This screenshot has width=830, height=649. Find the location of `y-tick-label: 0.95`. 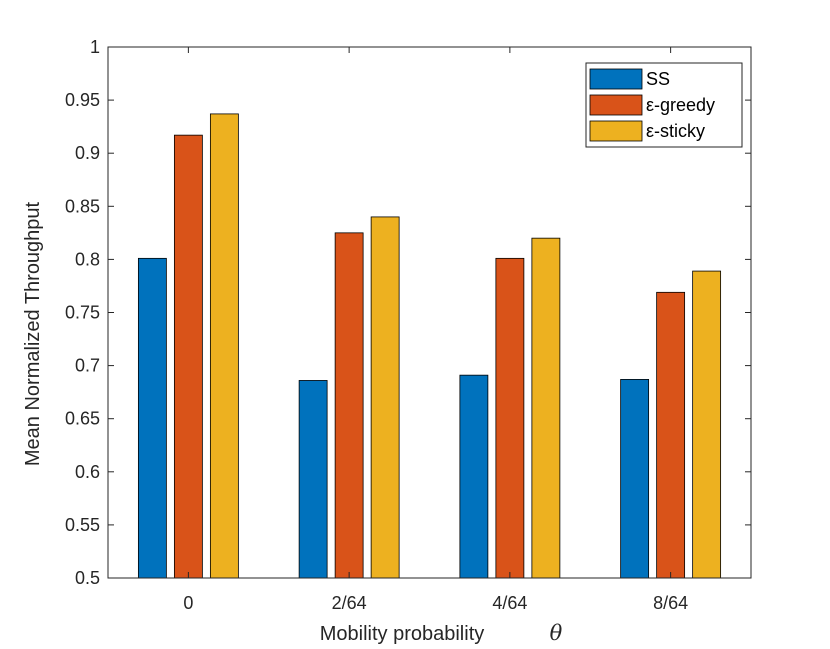

y-tick-label: 0.95 is located at coordinates (82, 100).